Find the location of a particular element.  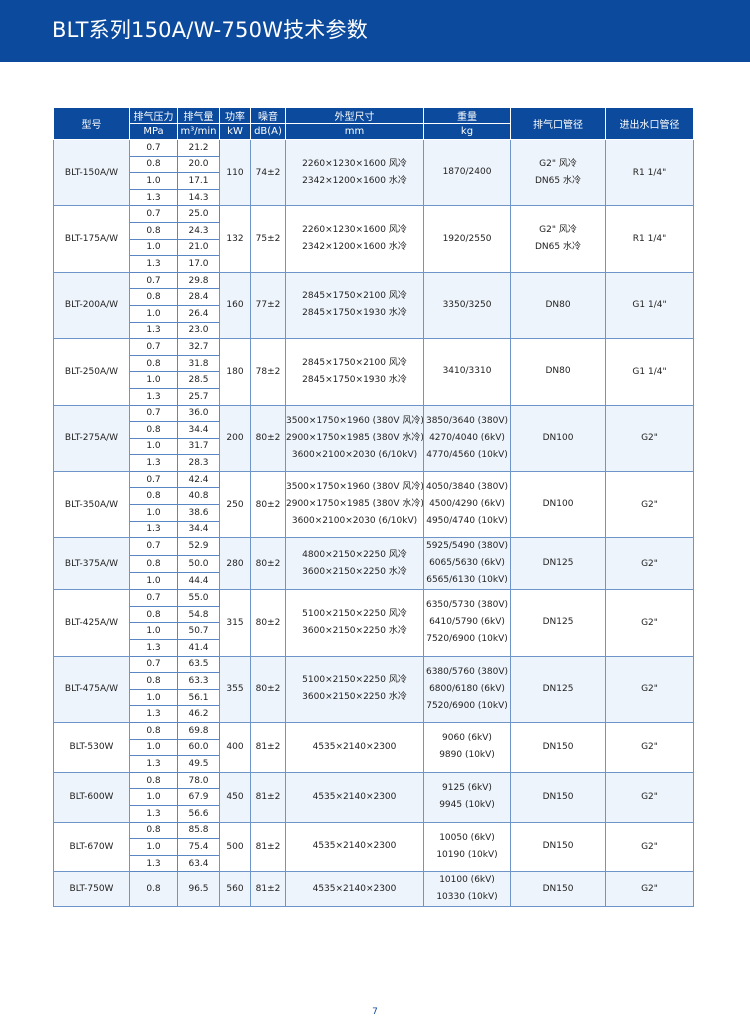

table-row: 1.0 75.4 is located at coordinates (374, 847).